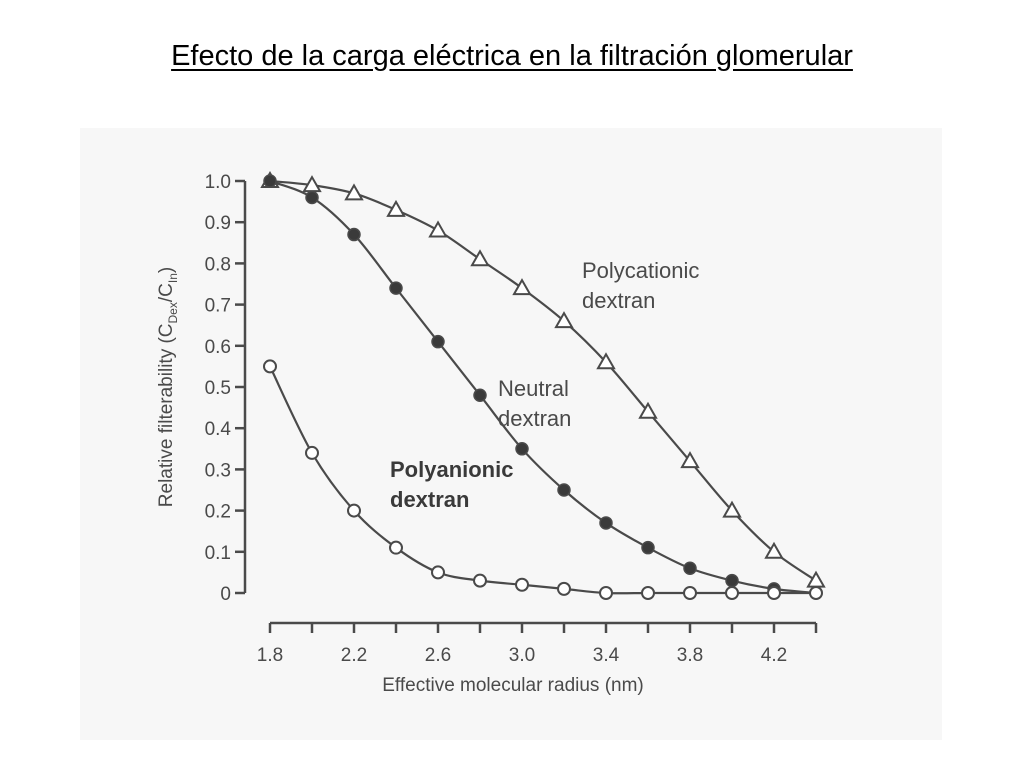 The width and height of the screenshot is (1024, 768). What do you see at coordinates (438, 655) in the screenshot?
I see `x-tick-label: 2.6` at bounding box center [438, 655].